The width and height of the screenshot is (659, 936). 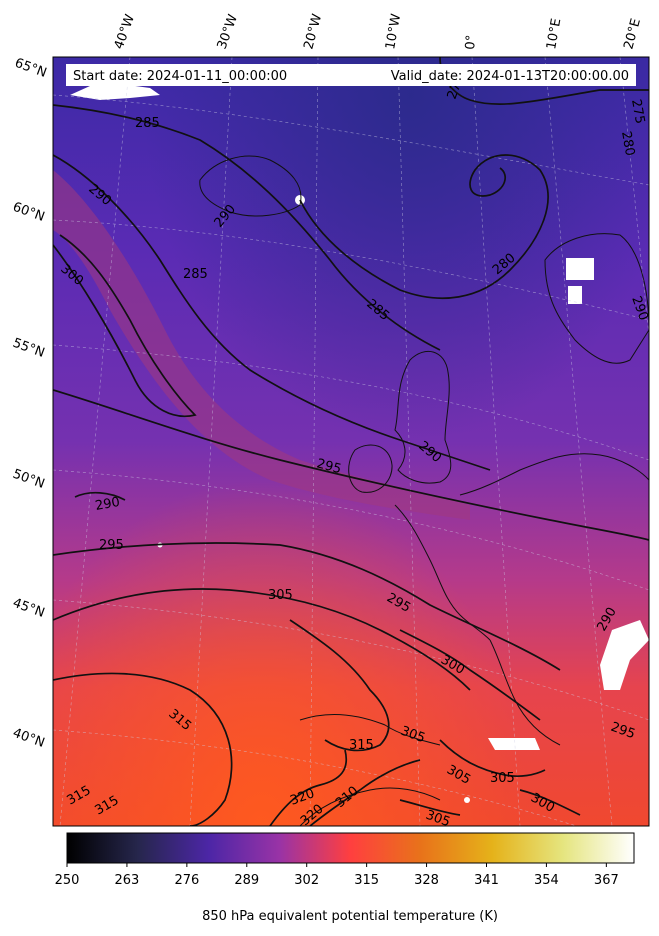 I want to click on valid-date-label: Valid_date: 2024-01-13T20:00:00.00, so click(x=510, y=76).